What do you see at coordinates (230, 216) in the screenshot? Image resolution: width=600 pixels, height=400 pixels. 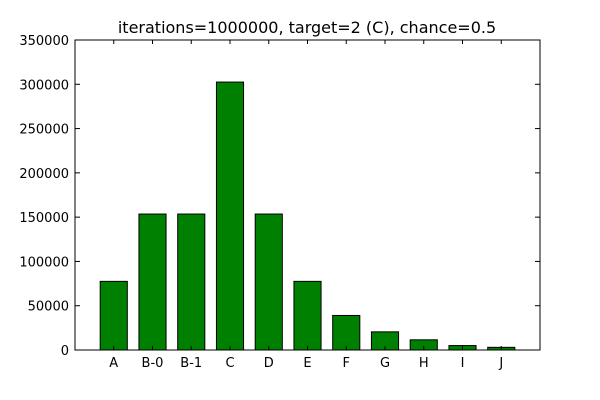 I see `bar-C` at bounding box center [230, 216].